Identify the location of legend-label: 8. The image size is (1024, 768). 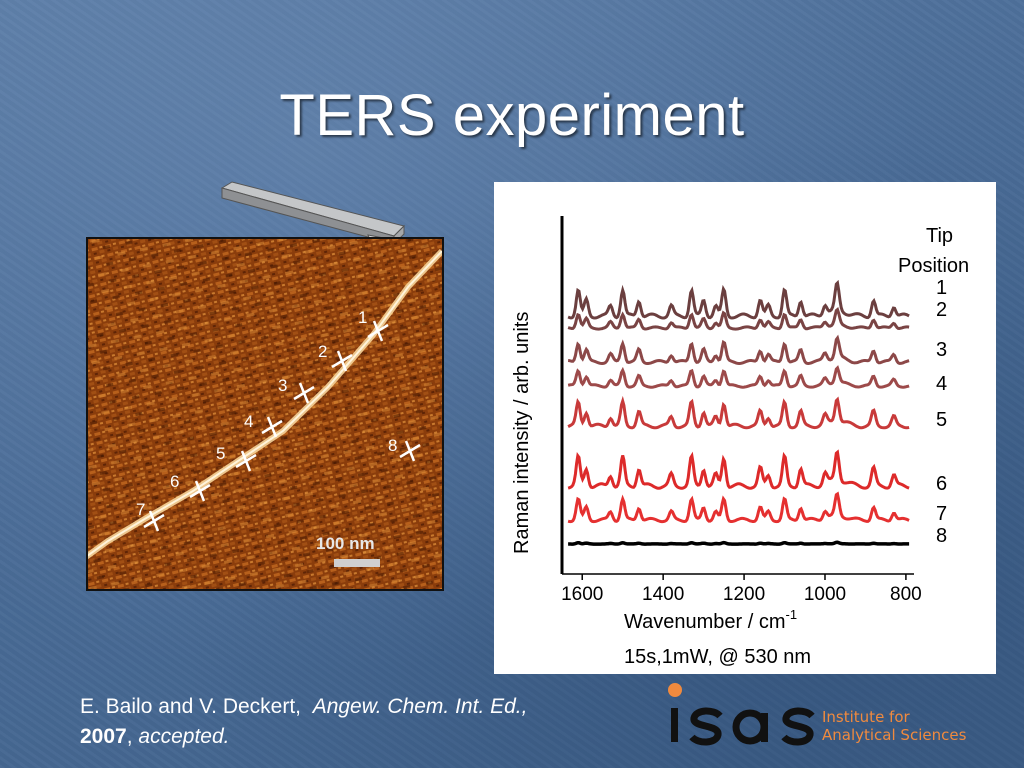
(941, 536).